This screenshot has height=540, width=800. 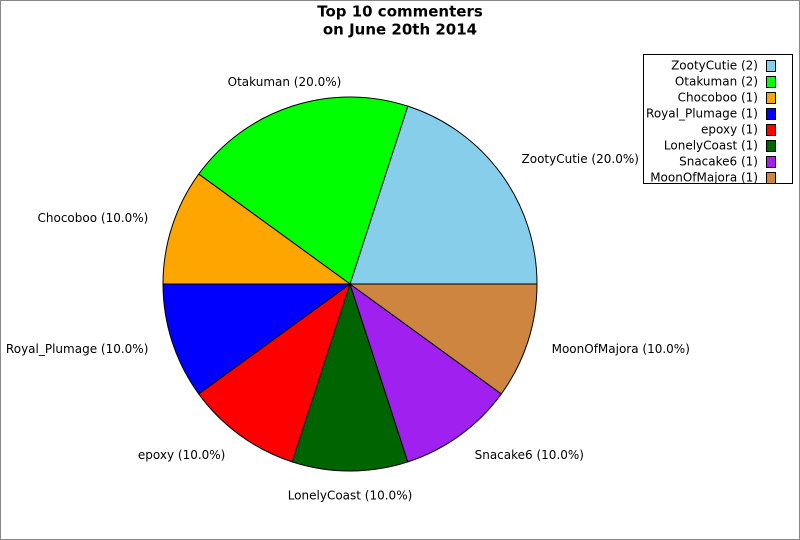 What do you see at coordinates (529, 455) in the screenshot?
I see `slice-label: Snacake6 (10.0%)` at bounding box center [529, 455].